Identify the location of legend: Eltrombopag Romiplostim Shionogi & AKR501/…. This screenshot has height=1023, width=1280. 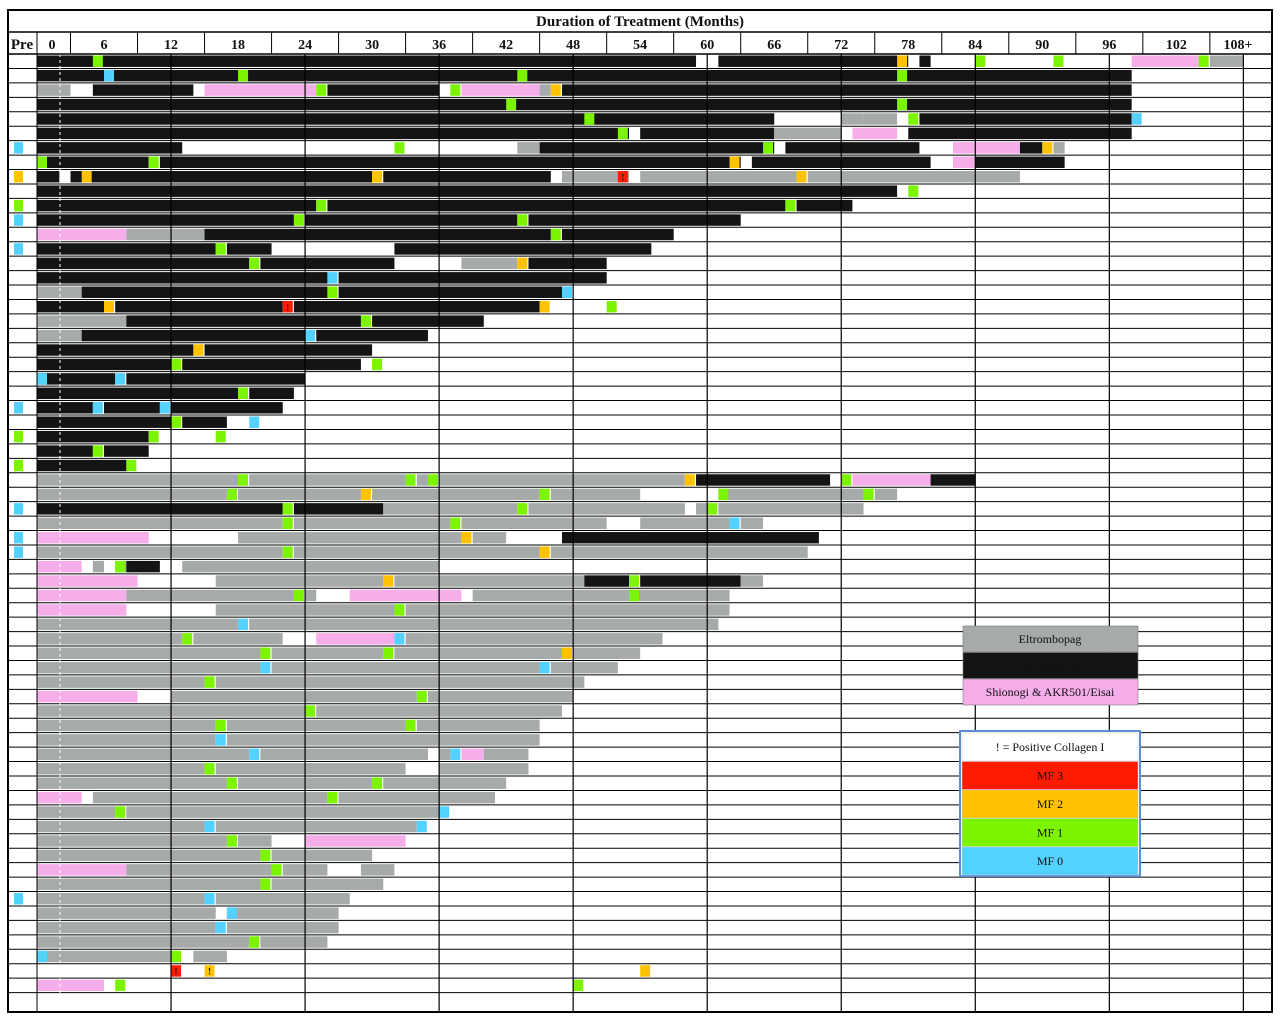
(1050, 751).